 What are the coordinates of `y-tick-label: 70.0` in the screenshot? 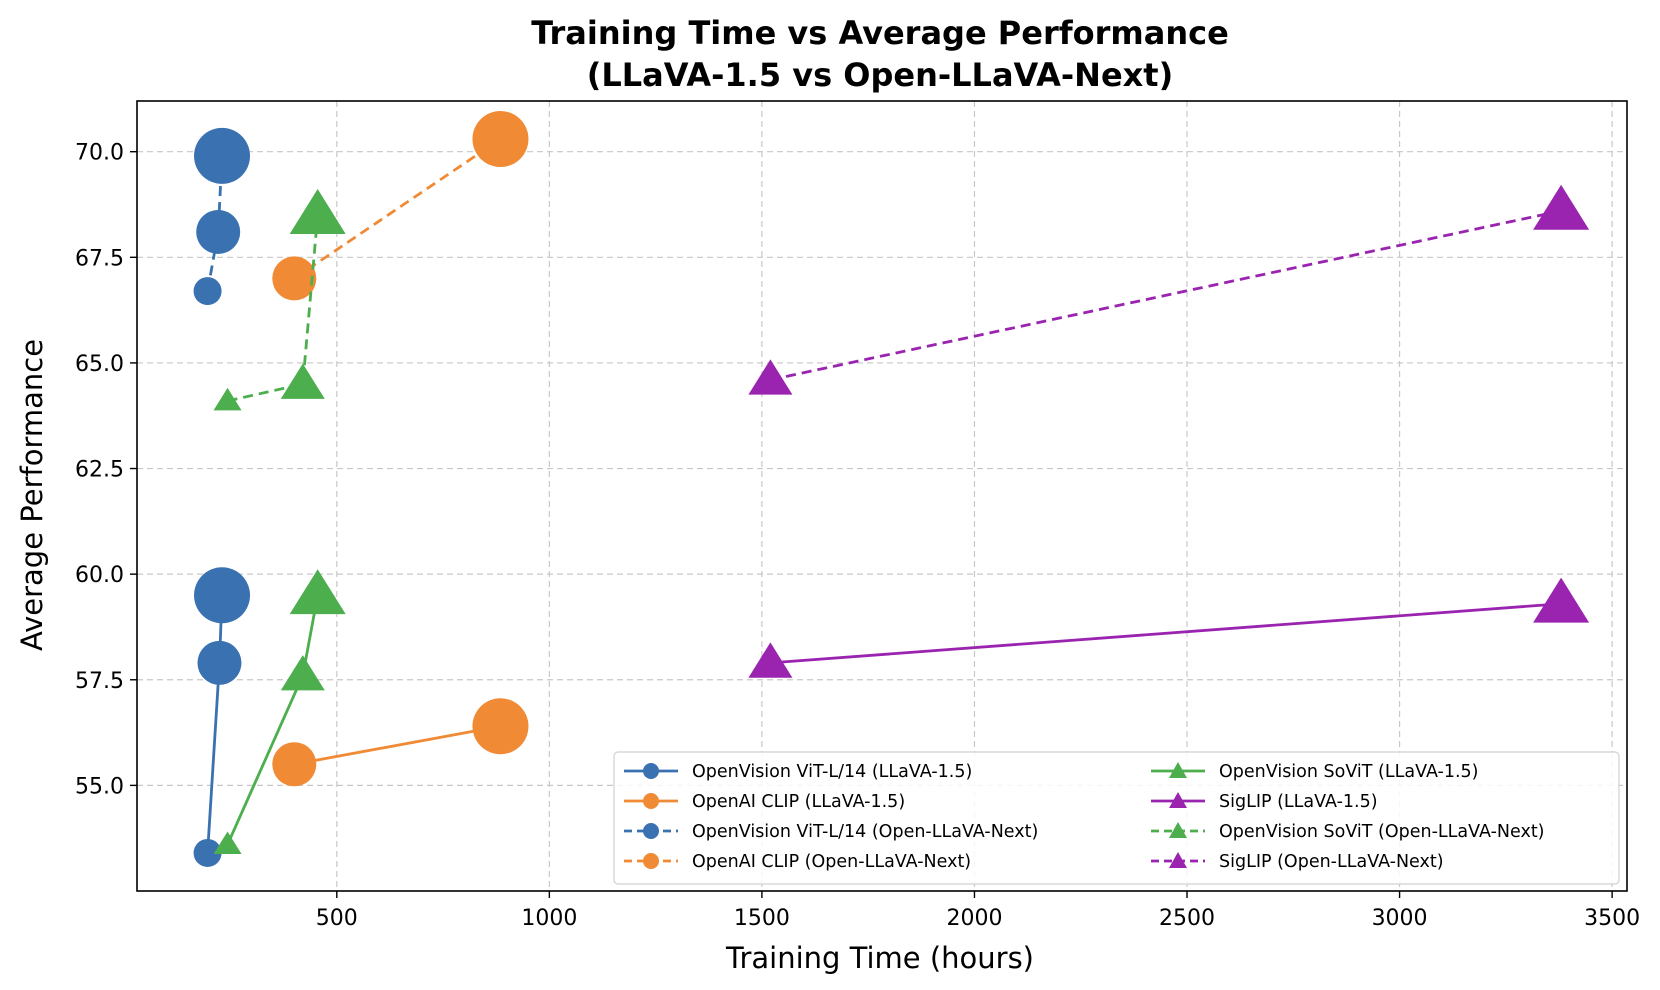 It's located at (99, 153).